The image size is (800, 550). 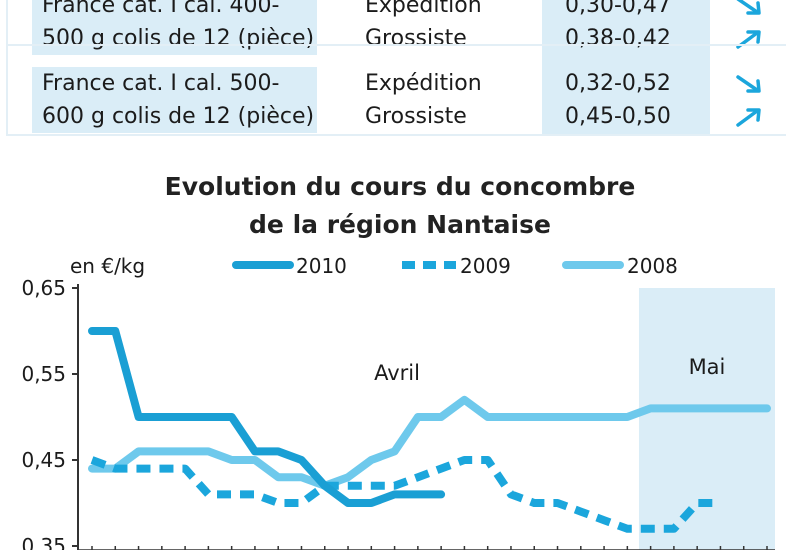 I want to click on y-tick-label: 0,65, so click(x=43, y=288).